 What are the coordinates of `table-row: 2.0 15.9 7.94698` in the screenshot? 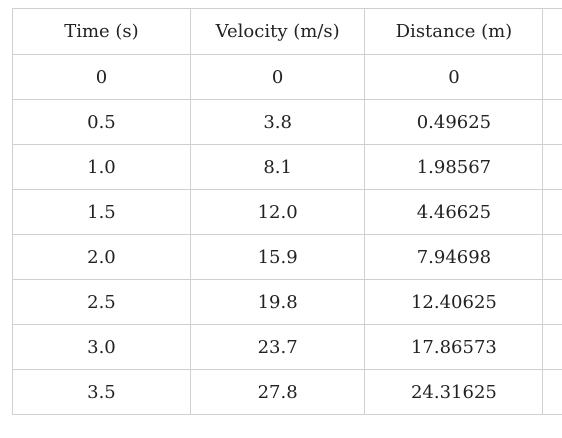 It's located at (287, 257).